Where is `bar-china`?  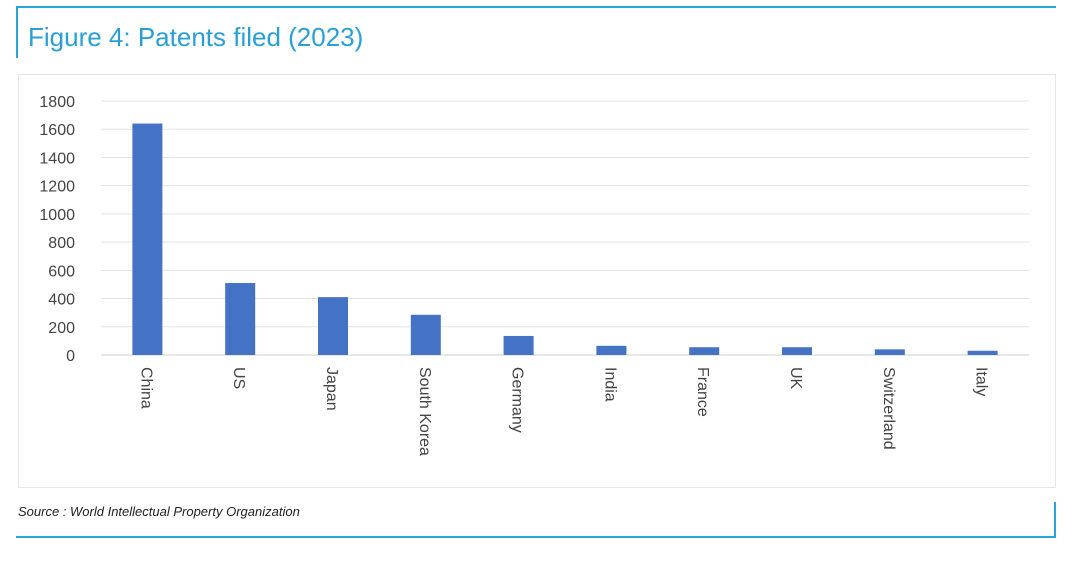
bar-china is located at coordinates (147, 239).